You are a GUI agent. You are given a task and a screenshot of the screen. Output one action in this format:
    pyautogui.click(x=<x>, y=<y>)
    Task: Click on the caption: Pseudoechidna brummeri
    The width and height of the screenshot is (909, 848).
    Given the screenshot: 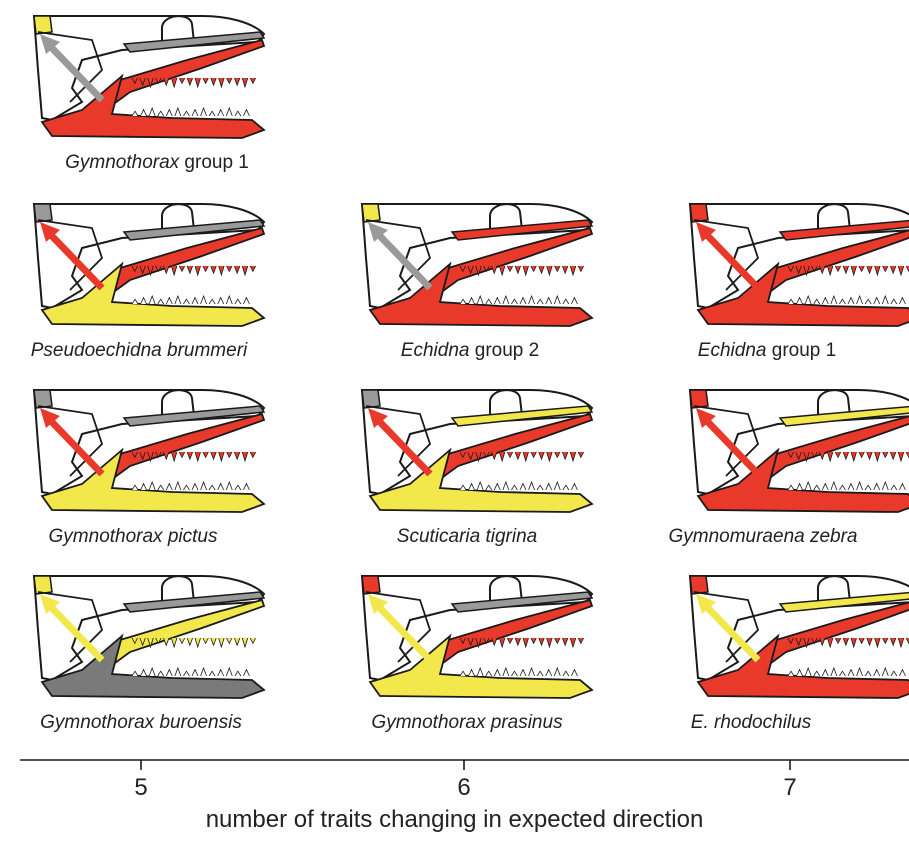 What is the action you would take?
    pyautogui.click(x=139, y=351)
    